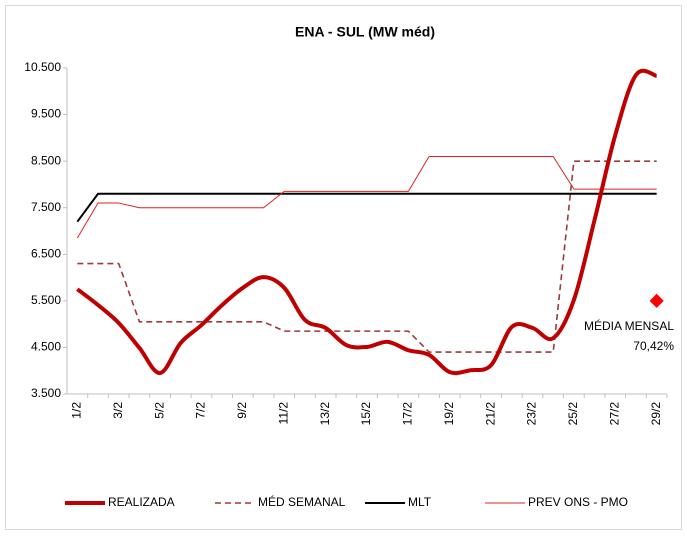 Image resolution: width=687 pixels, height=542 pixels. Describe the element at coordinates (420, 502) in the screenshot. I see `legend-label: MLT` at that location.